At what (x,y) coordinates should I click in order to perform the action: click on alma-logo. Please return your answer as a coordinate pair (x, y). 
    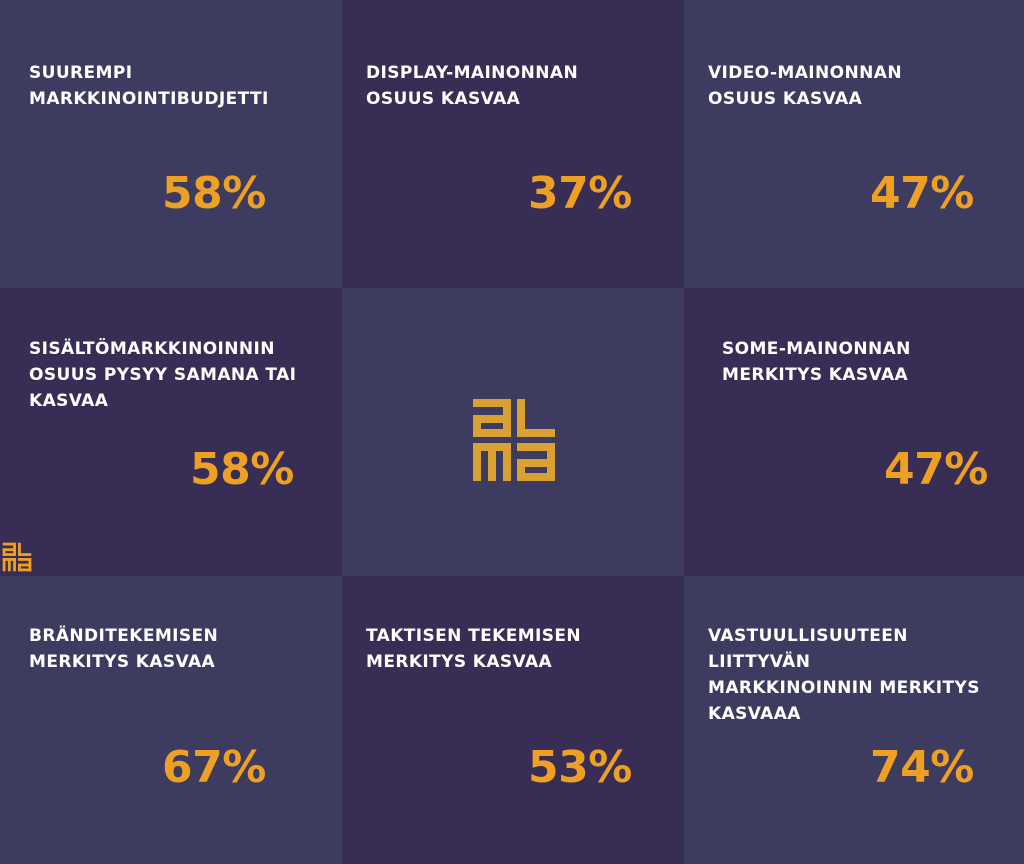
    Looking at the image, I should click on (514, 440).